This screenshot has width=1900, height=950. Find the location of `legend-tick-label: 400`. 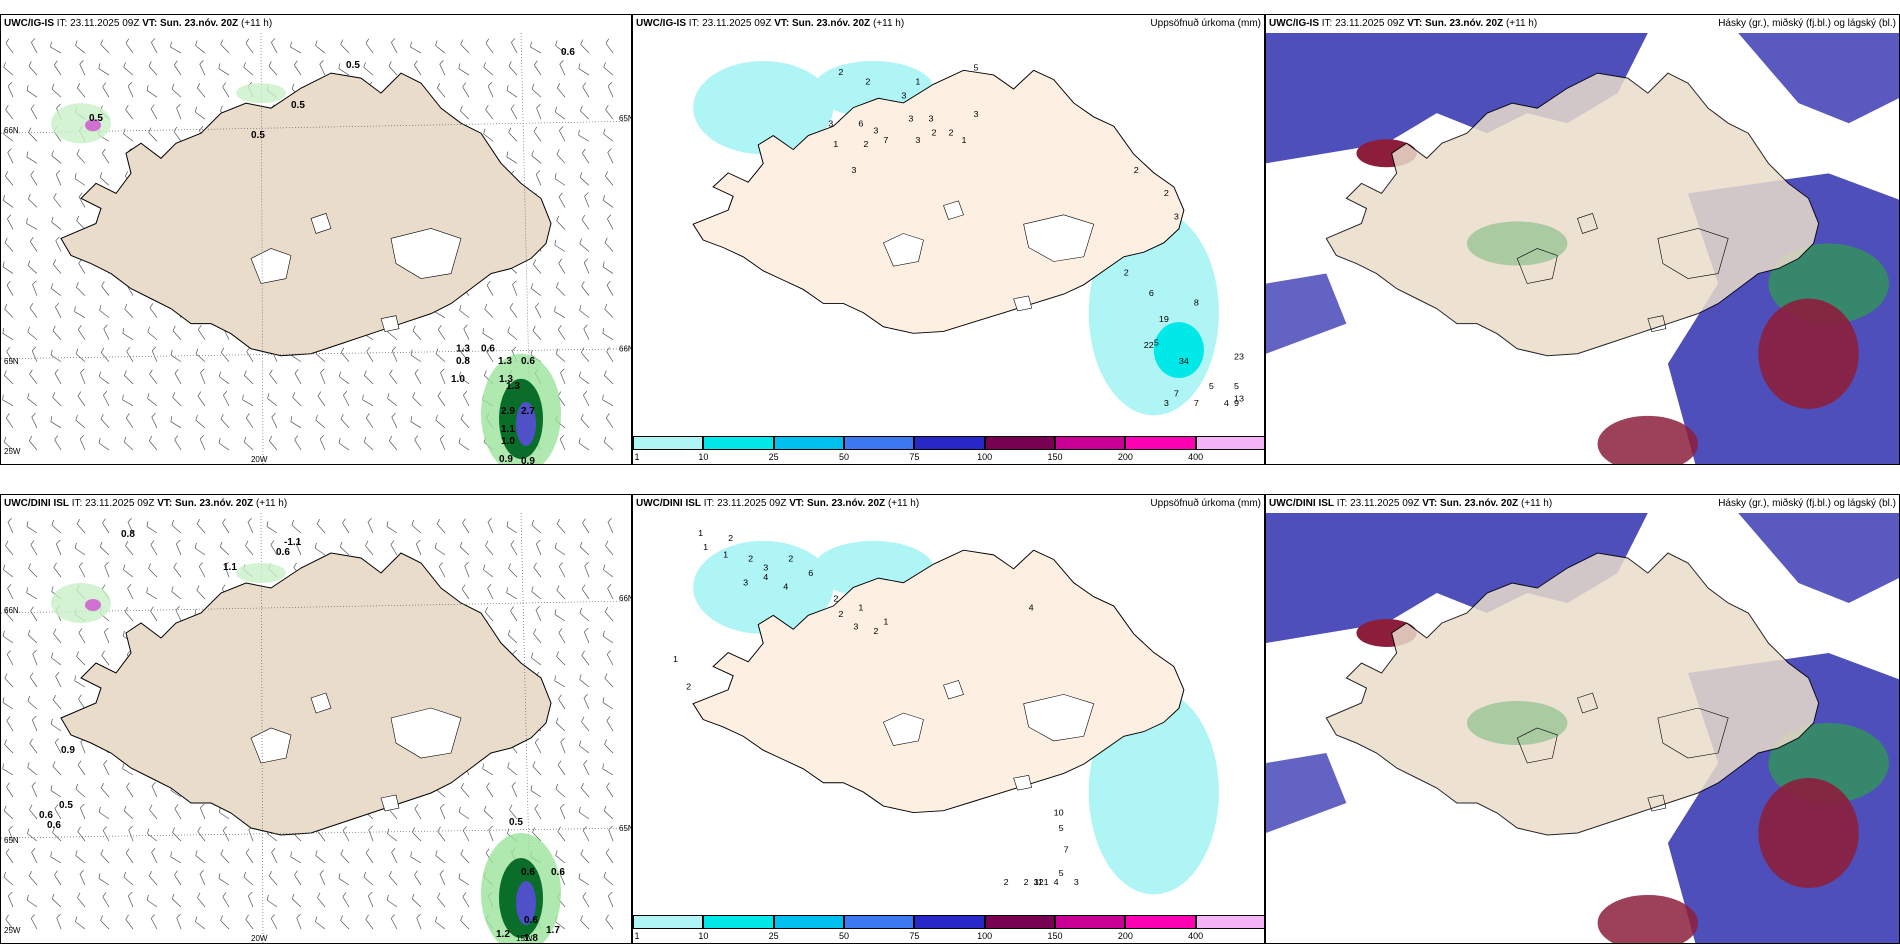

legend-tick-label: 400 is located at coordinates (1196, 457).